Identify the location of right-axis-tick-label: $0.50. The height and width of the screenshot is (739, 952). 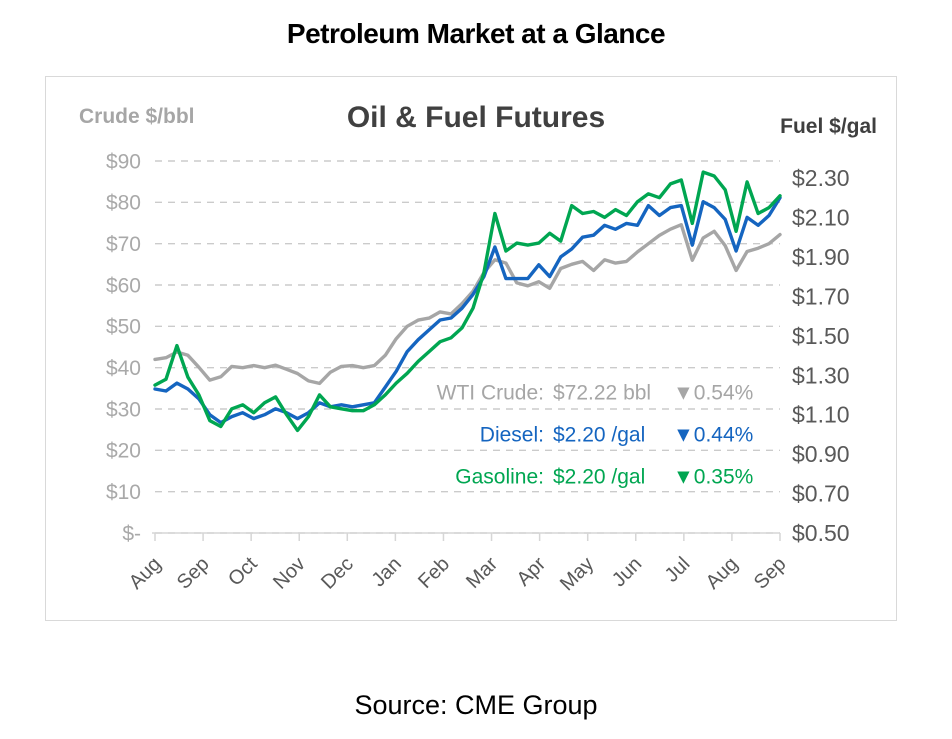
(821, 533).